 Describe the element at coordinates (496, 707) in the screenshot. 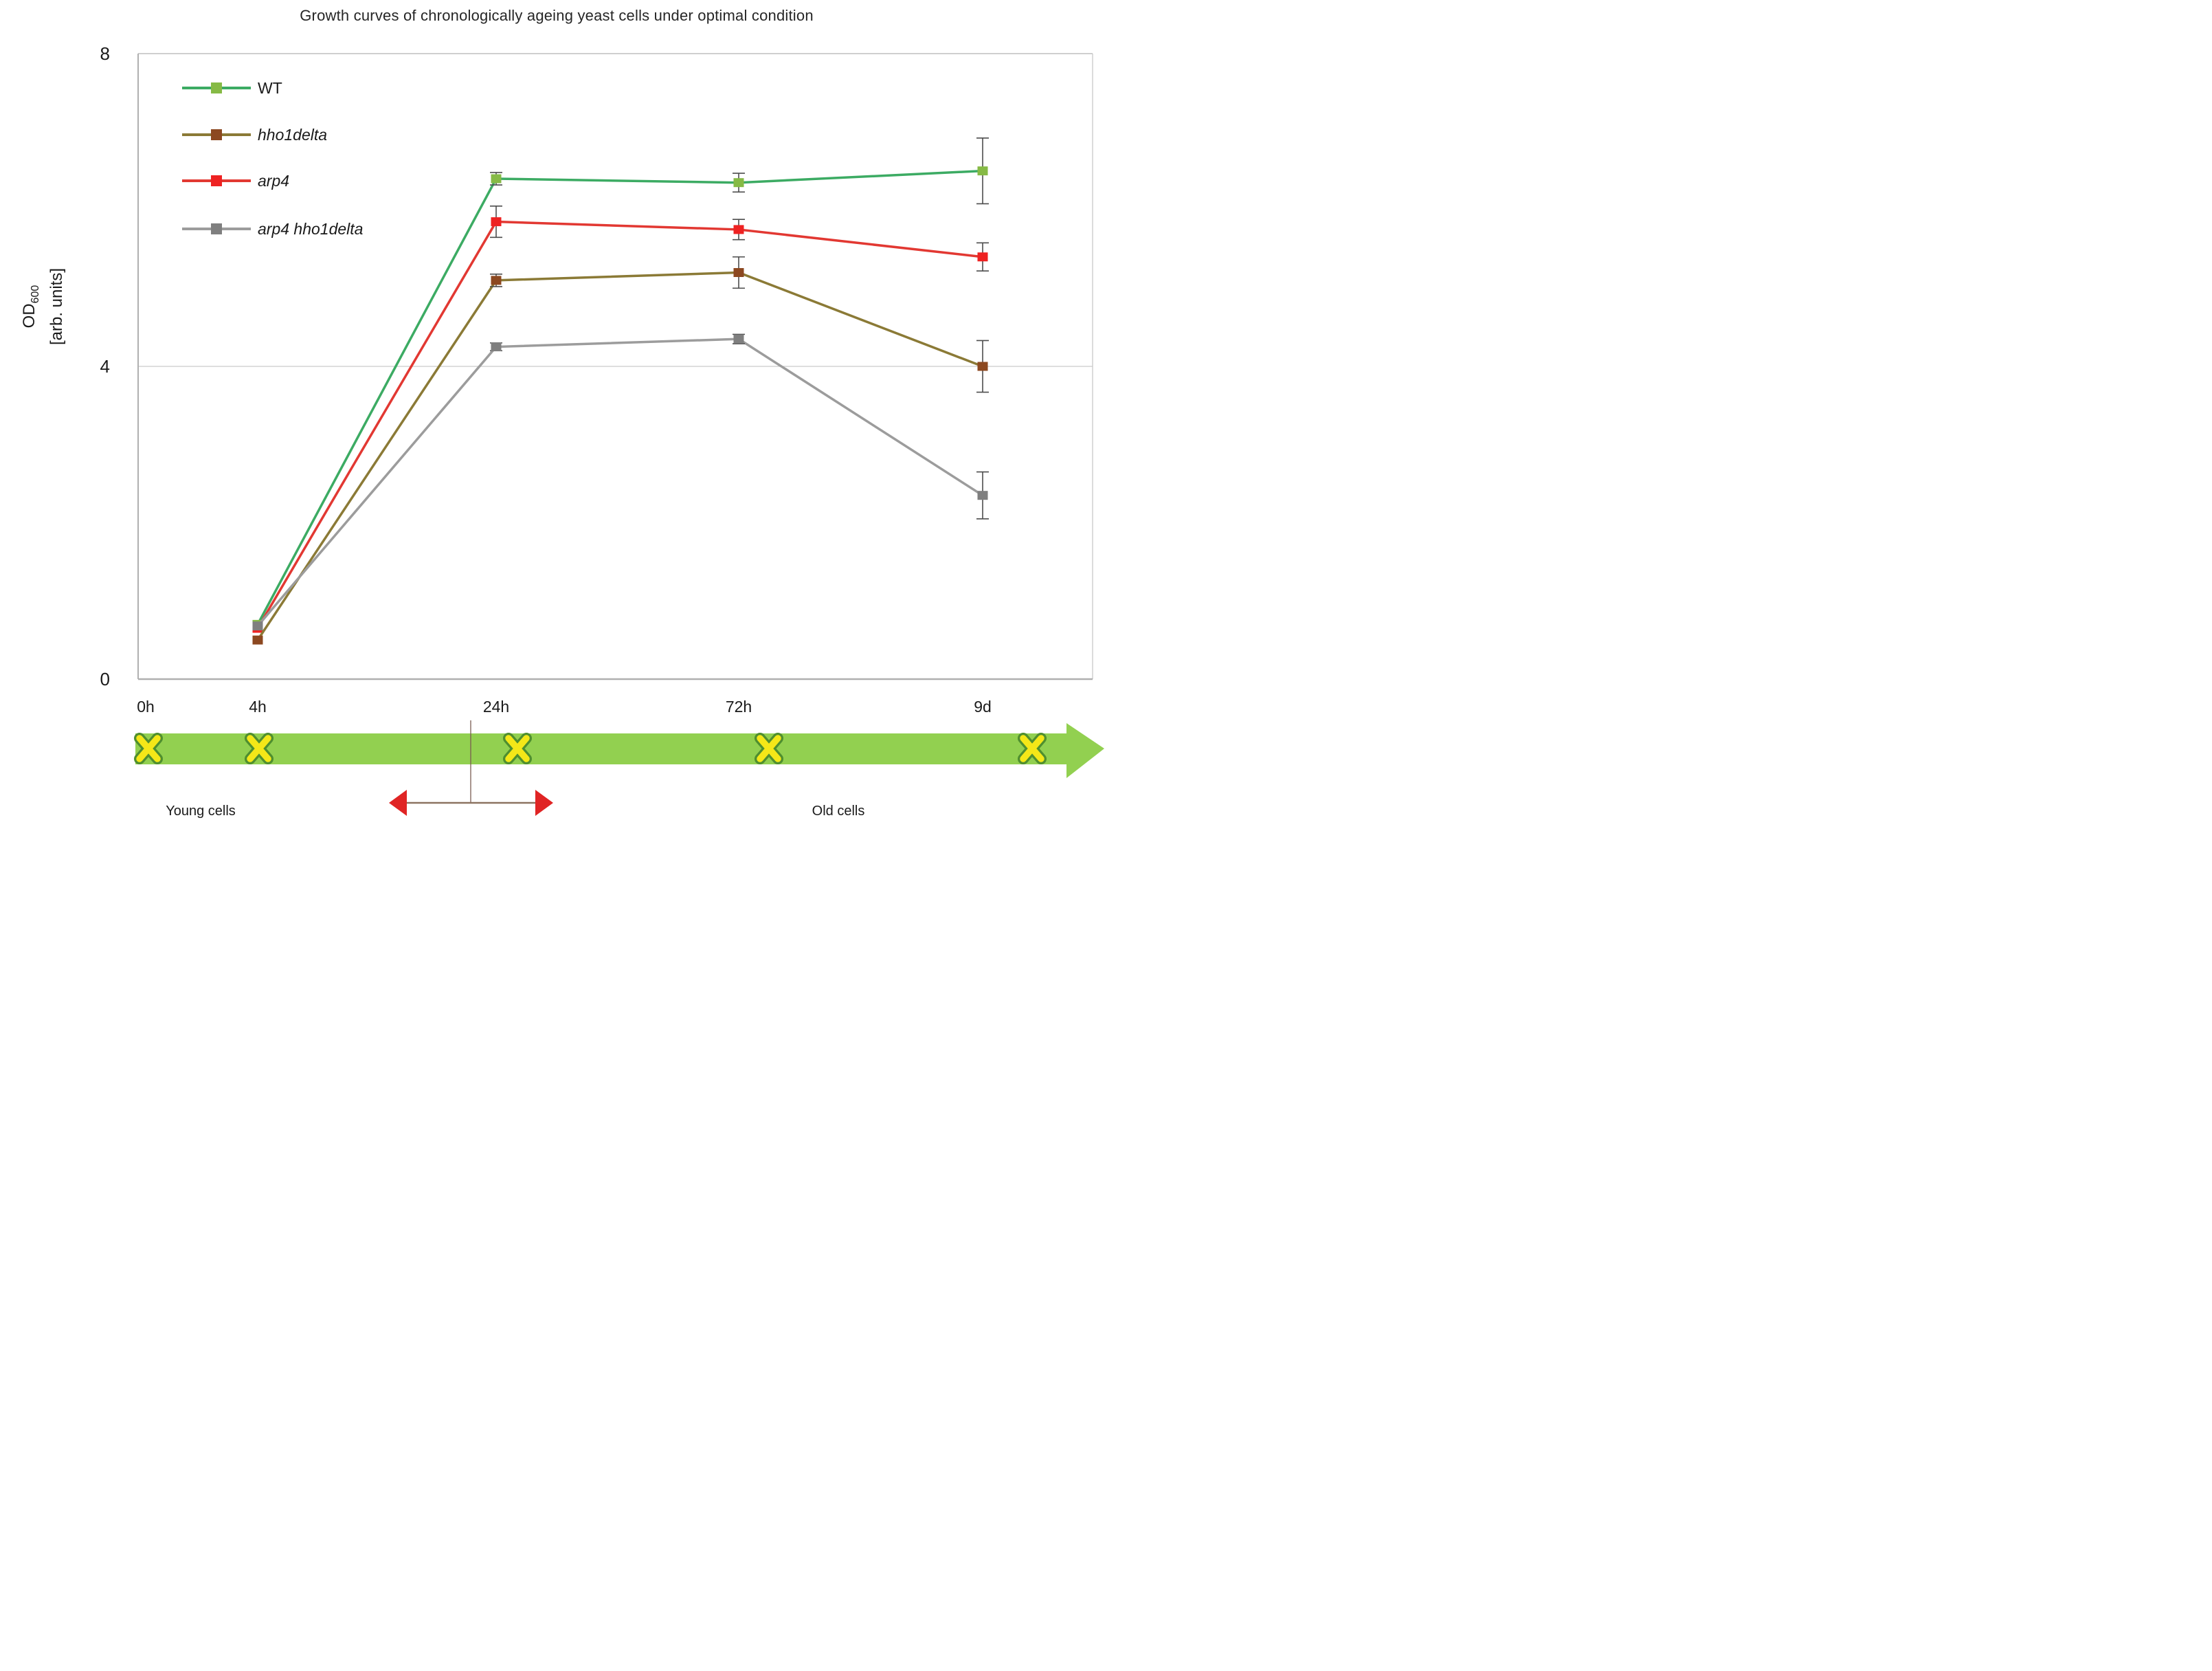

I see `x-label-24h: 24h` at that location.